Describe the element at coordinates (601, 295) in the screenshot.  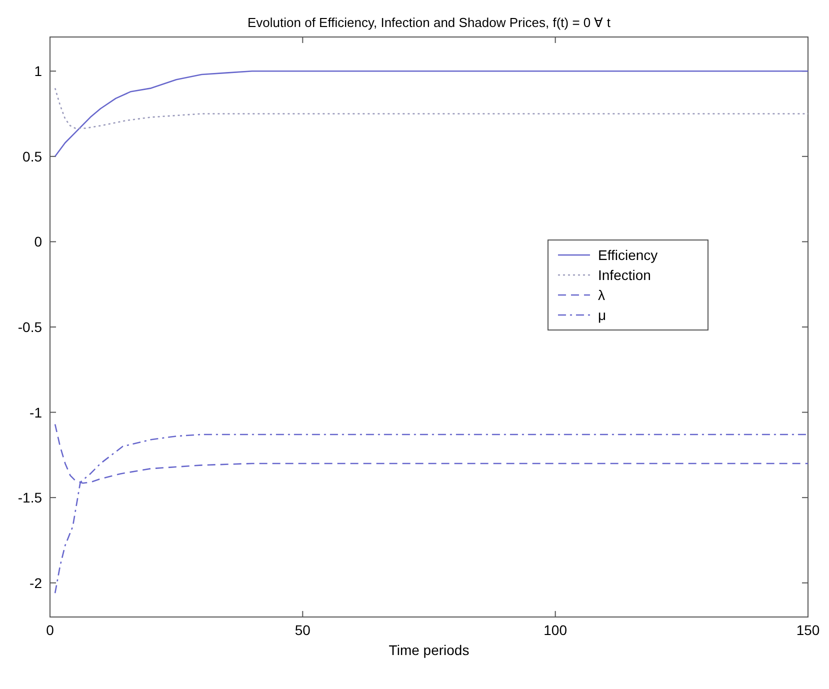
I see `legend-label: λ` at that location.